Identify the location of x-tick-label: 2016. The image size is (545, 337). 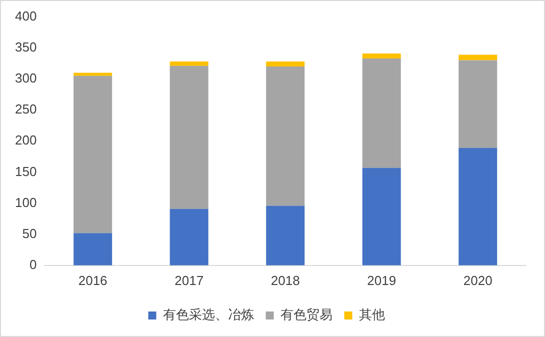
(93, 280).